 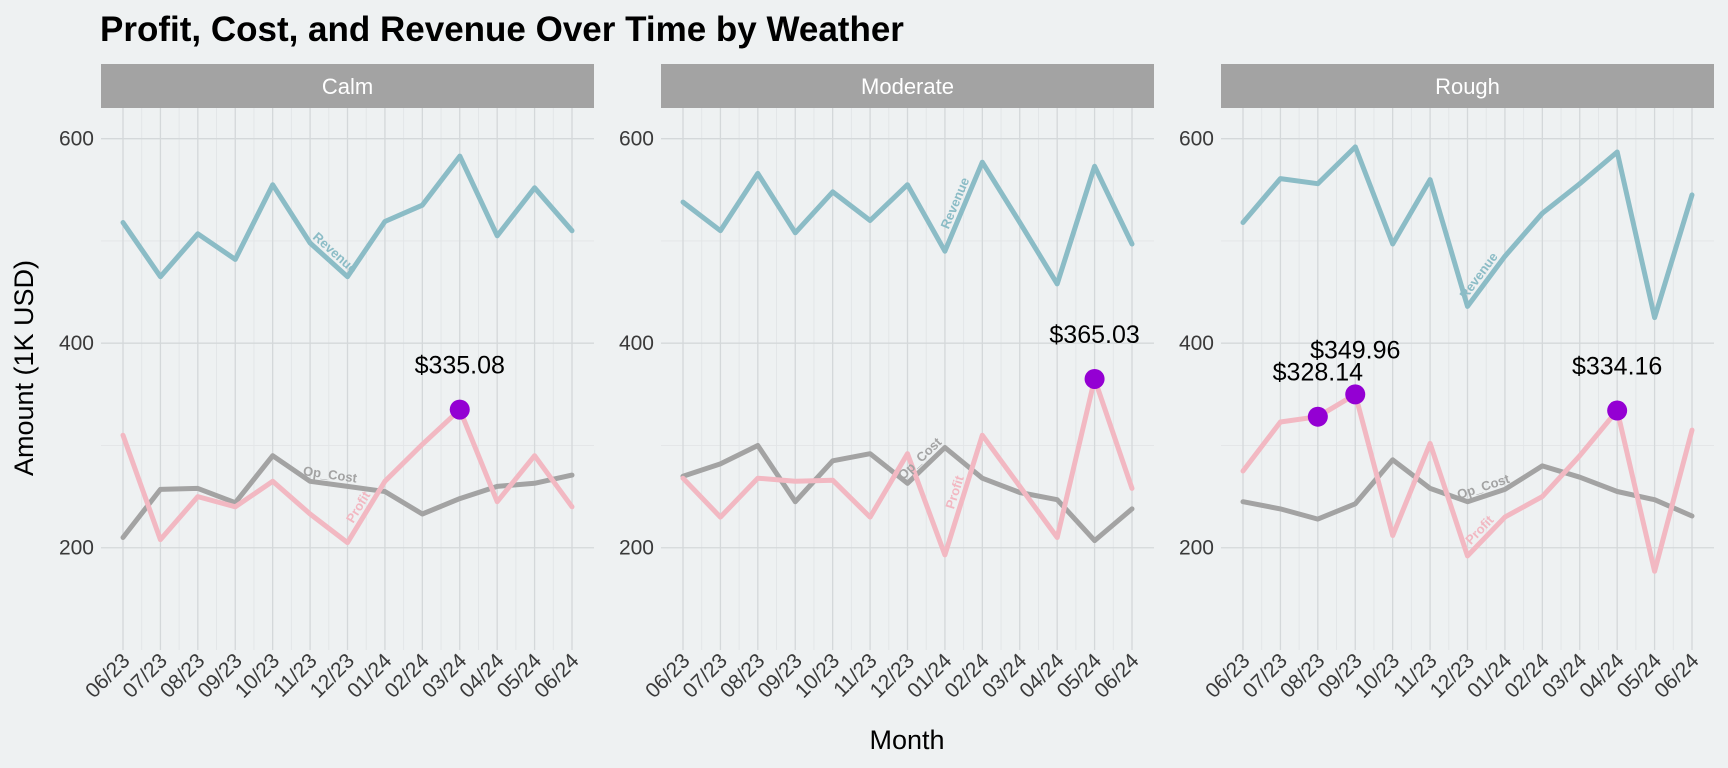 What do you see at coordinates (24, 368) in the screenshot?
I see `y-axis-title: Amount (1K USD)` at bounding box center [24, 368].